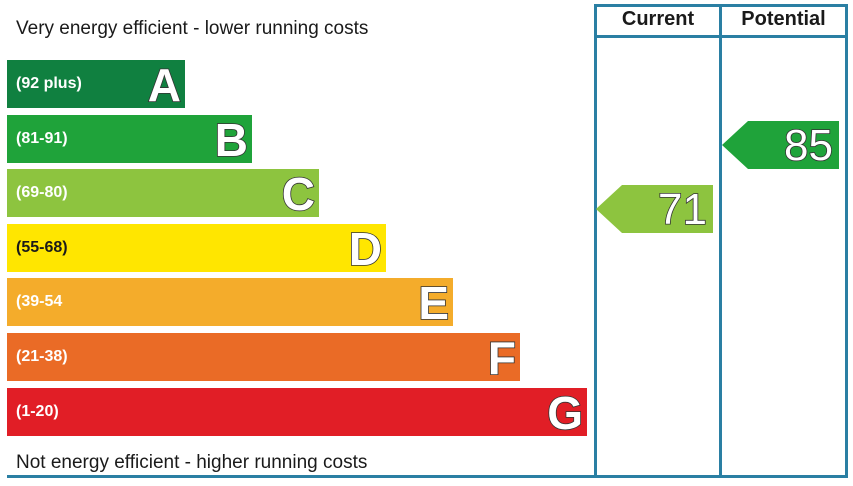 The height and width of the screenshot is (486, 853). I want to click on band-range-label: (1-20), so click(37, 411).